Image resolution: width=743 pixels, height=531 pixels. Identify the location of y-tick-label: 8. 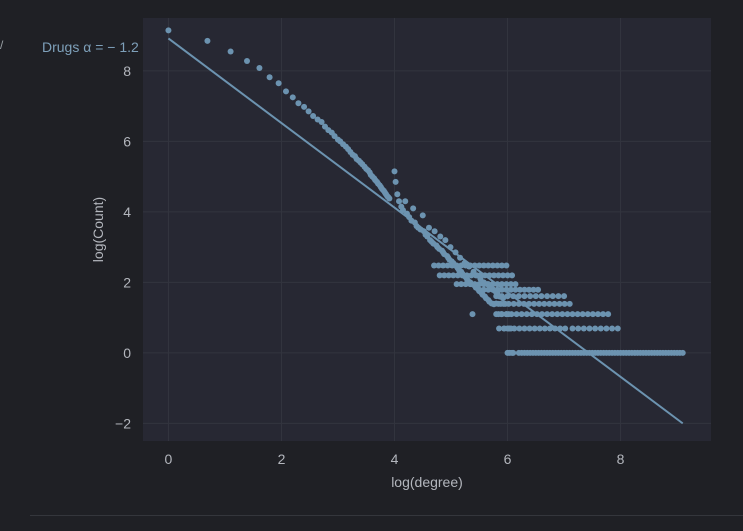
(127, 71).